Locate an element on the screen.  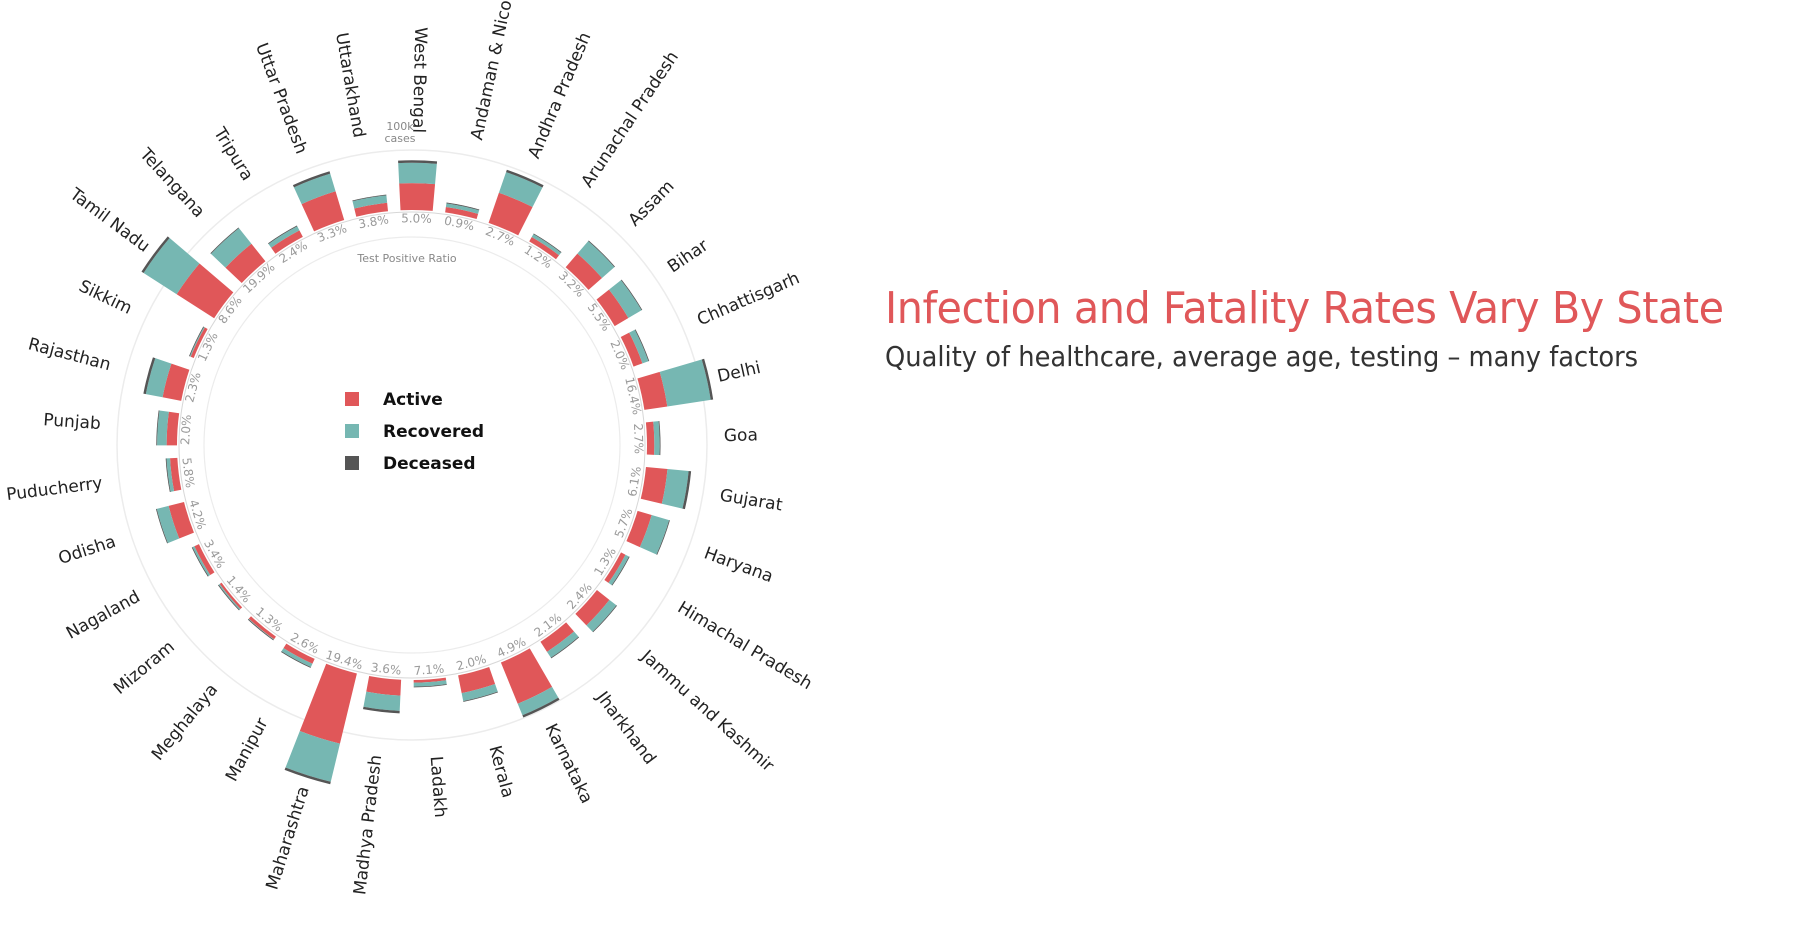
bar-west-bengal-deceased is located at coordinates (418, 162).